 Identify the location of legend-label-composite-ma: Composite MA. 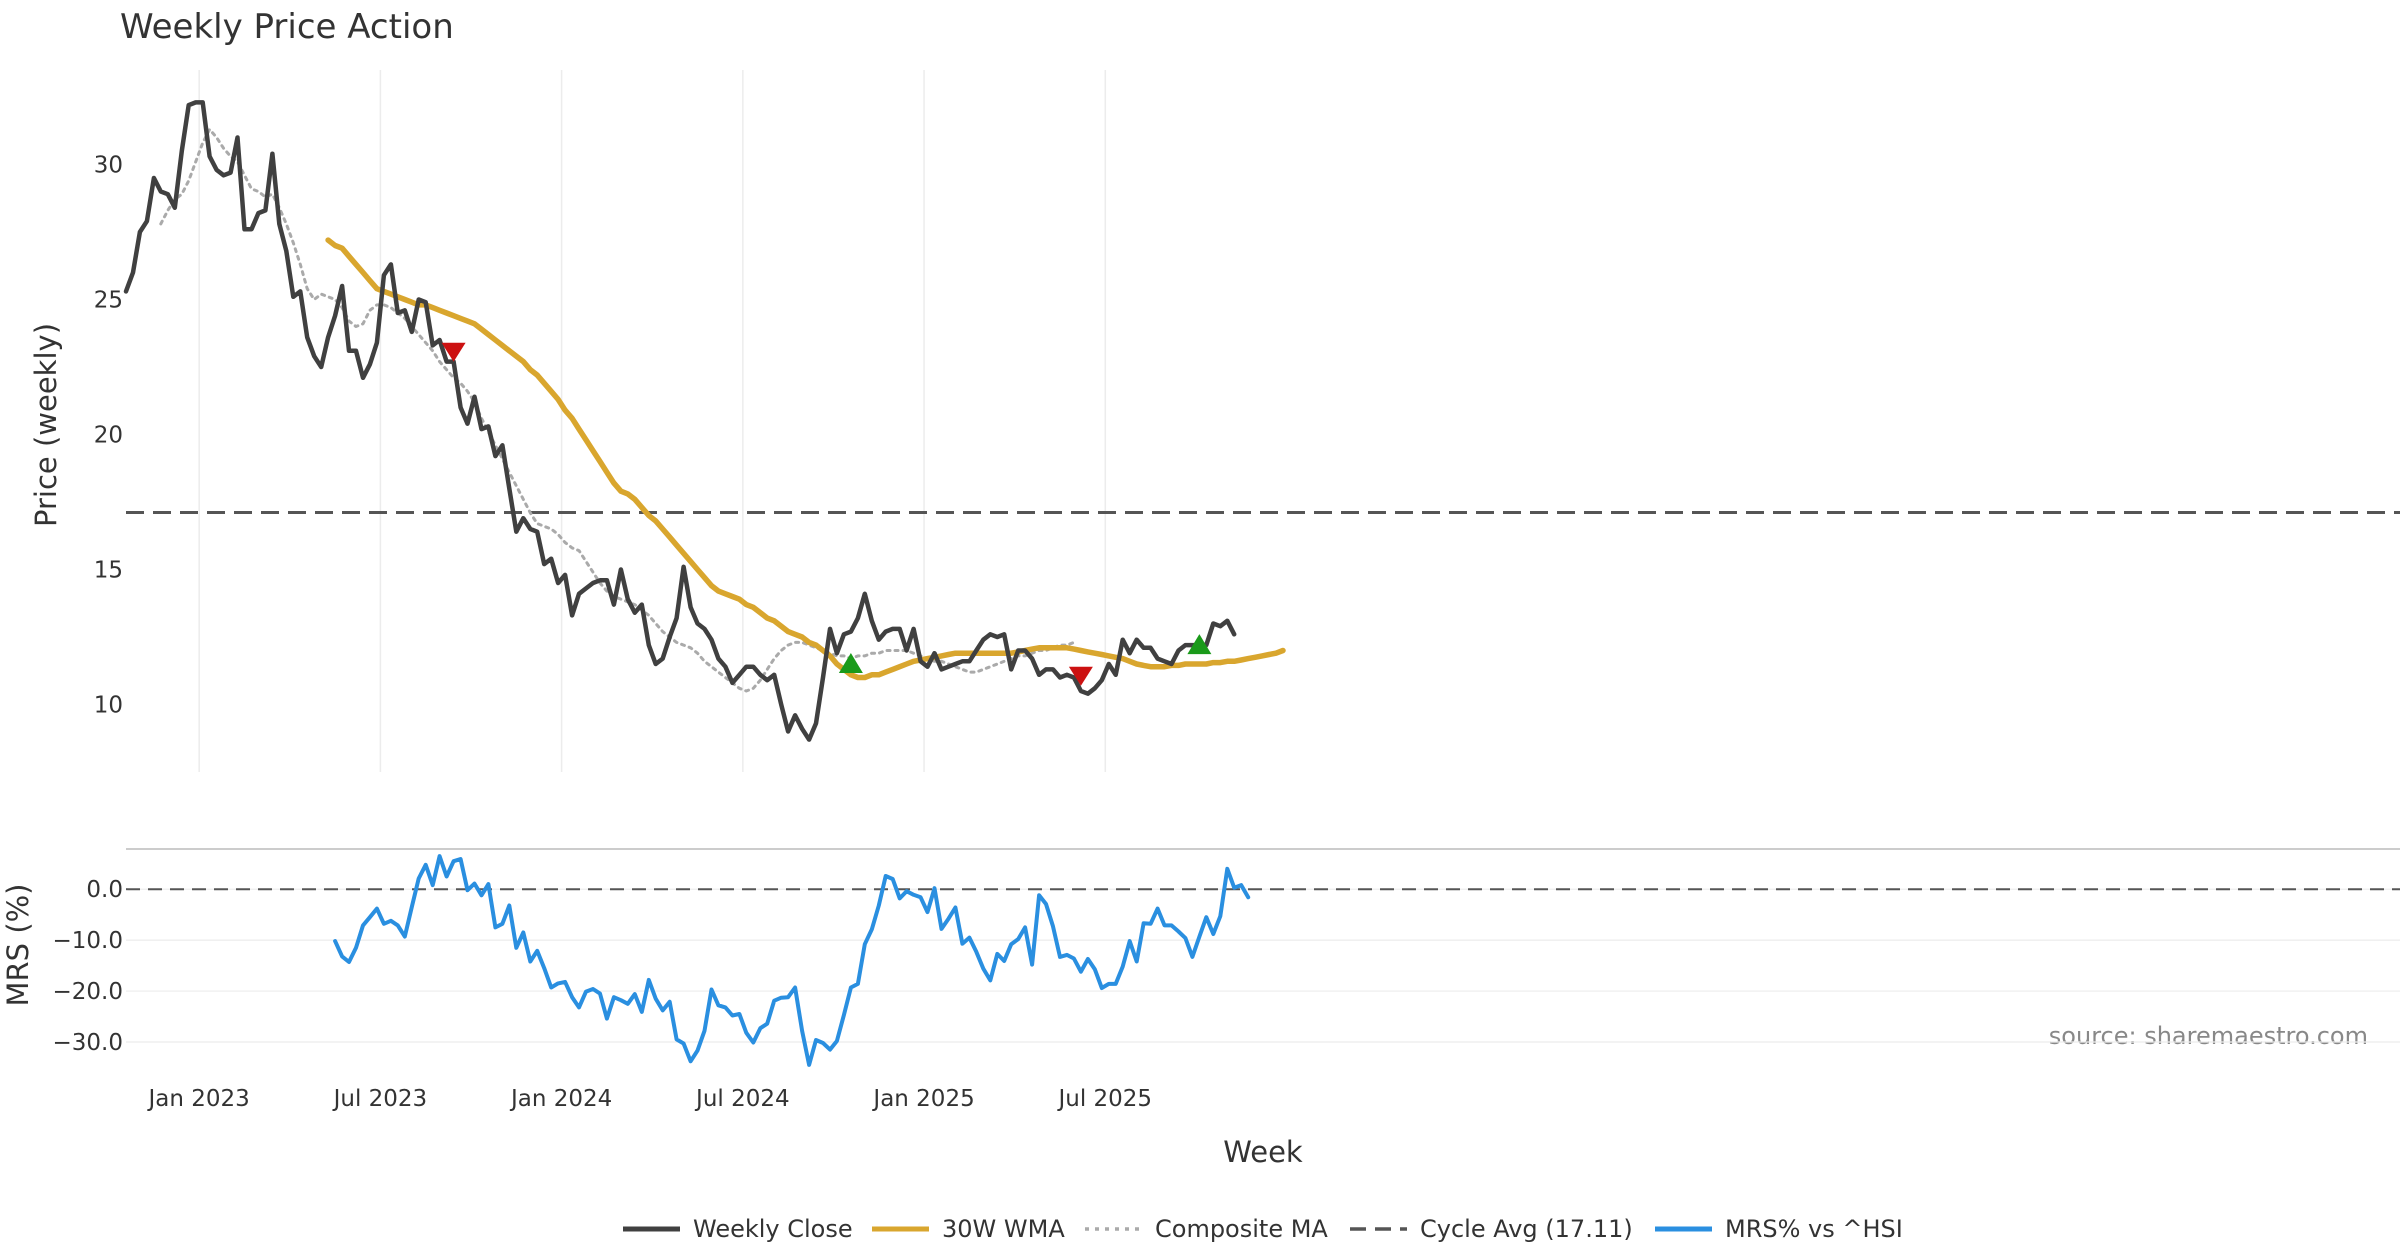
(1241, 1229).